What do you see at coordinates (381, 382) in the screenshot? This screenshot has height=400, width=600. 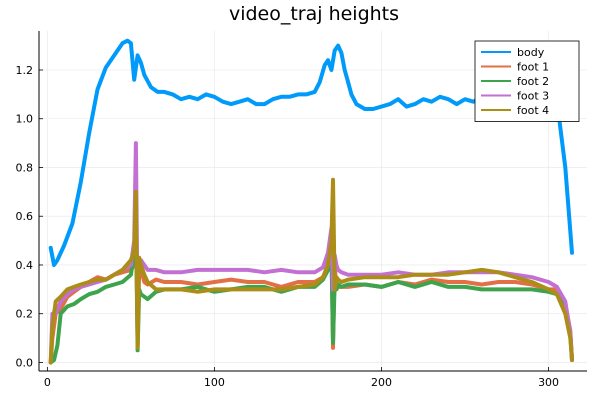 I see `x-tick-label: 200` at bounding box center [381, 382].